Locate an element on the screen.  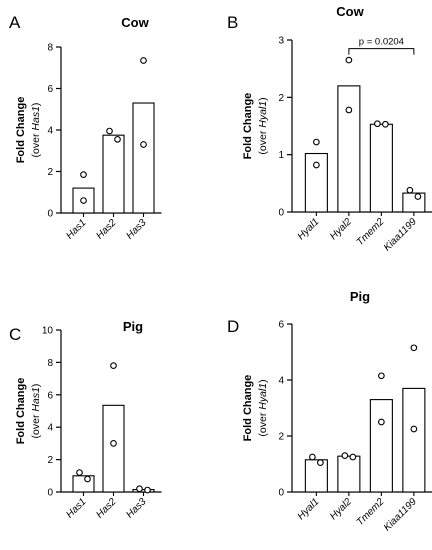
panel-letter: A is located at coordinates (15, 22).